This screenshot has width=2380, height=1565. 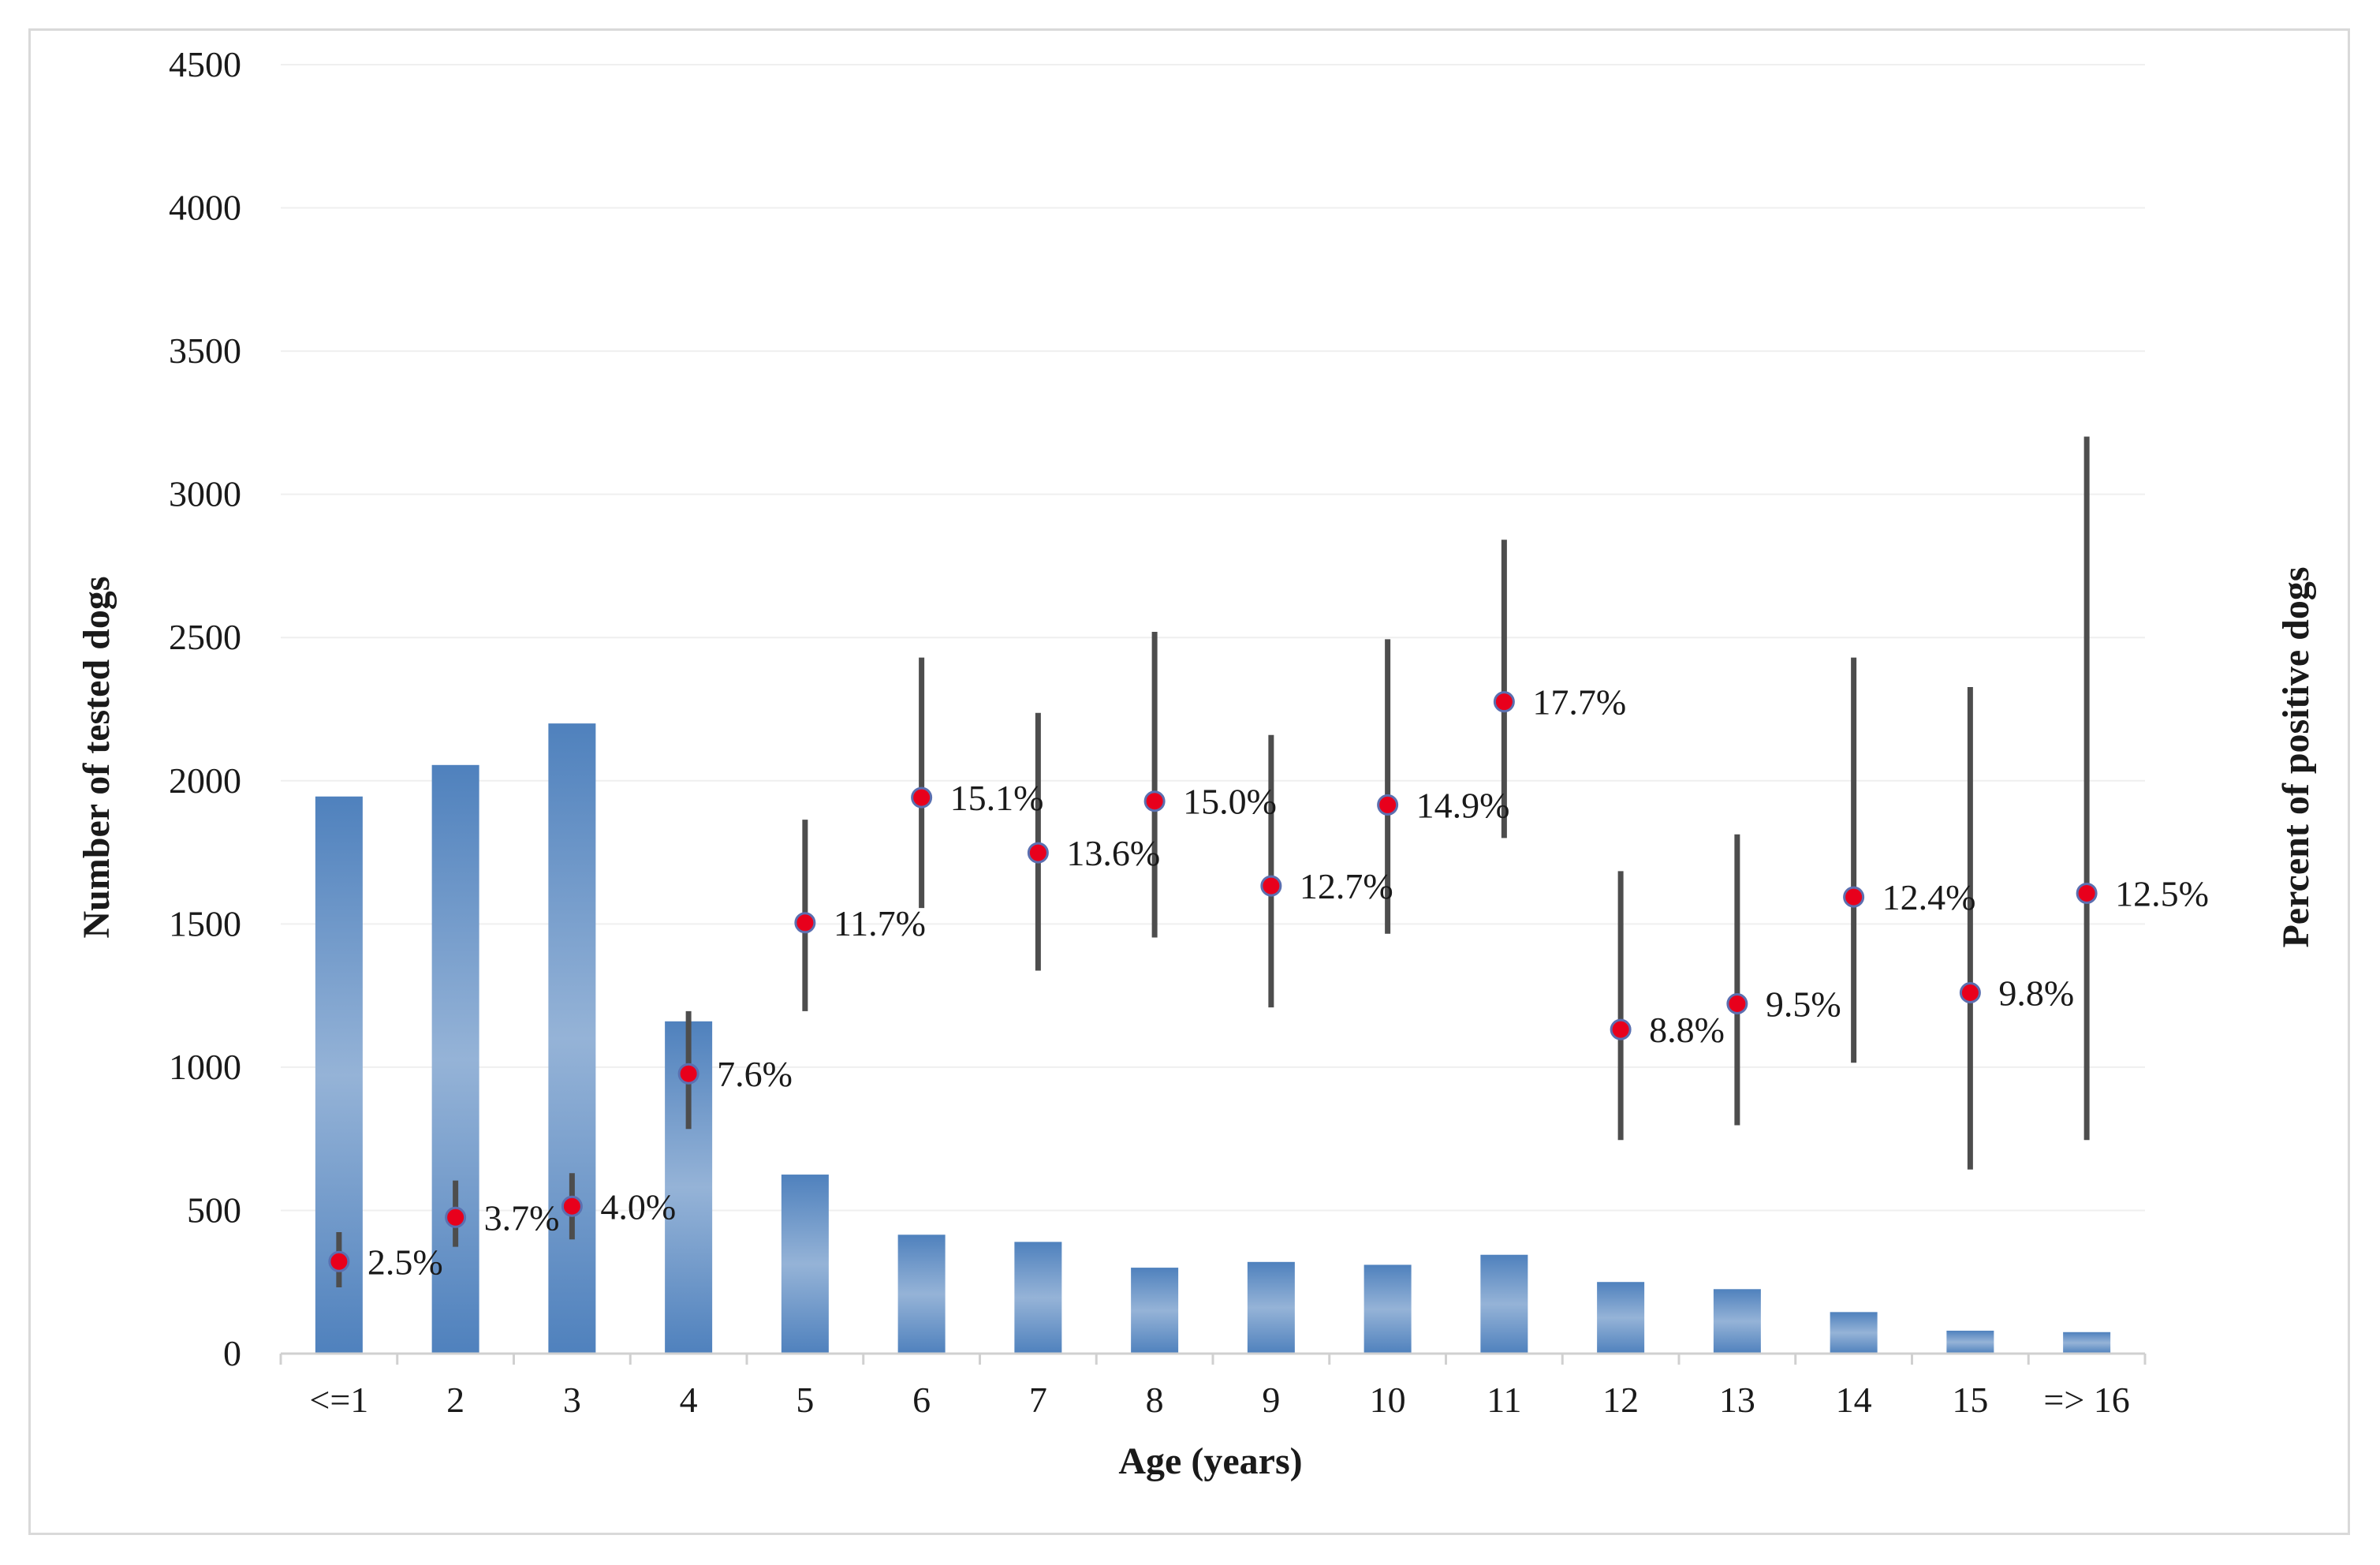 I want to click on y-tick-label: 1500, so click(x=205, y=923).